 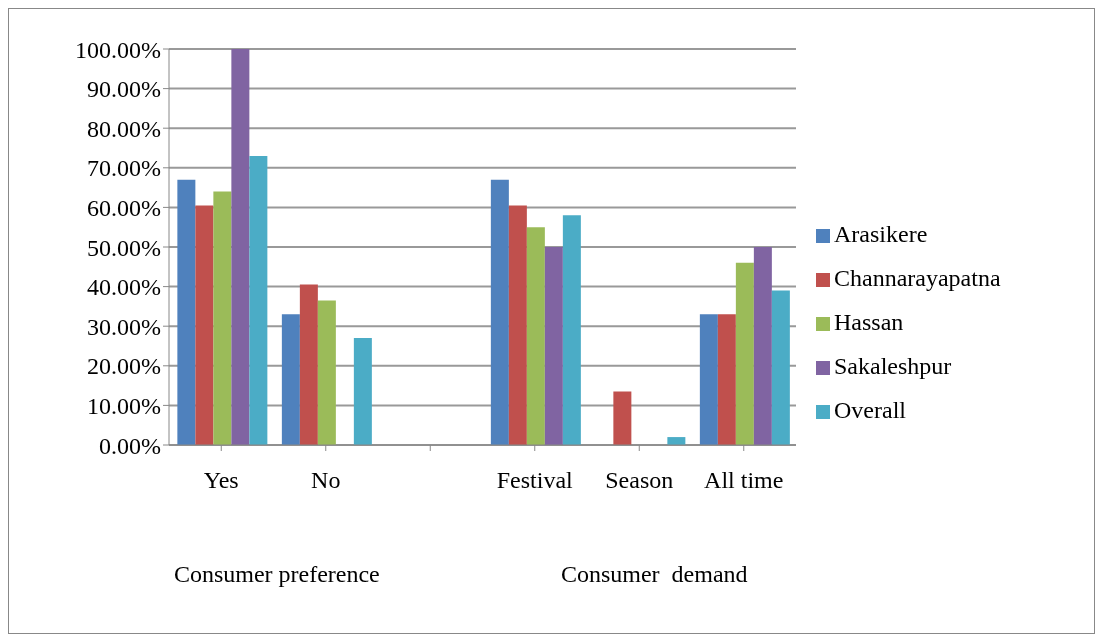 I want to click on y-tick-label: 100.00%, so click(x=118, y=49).